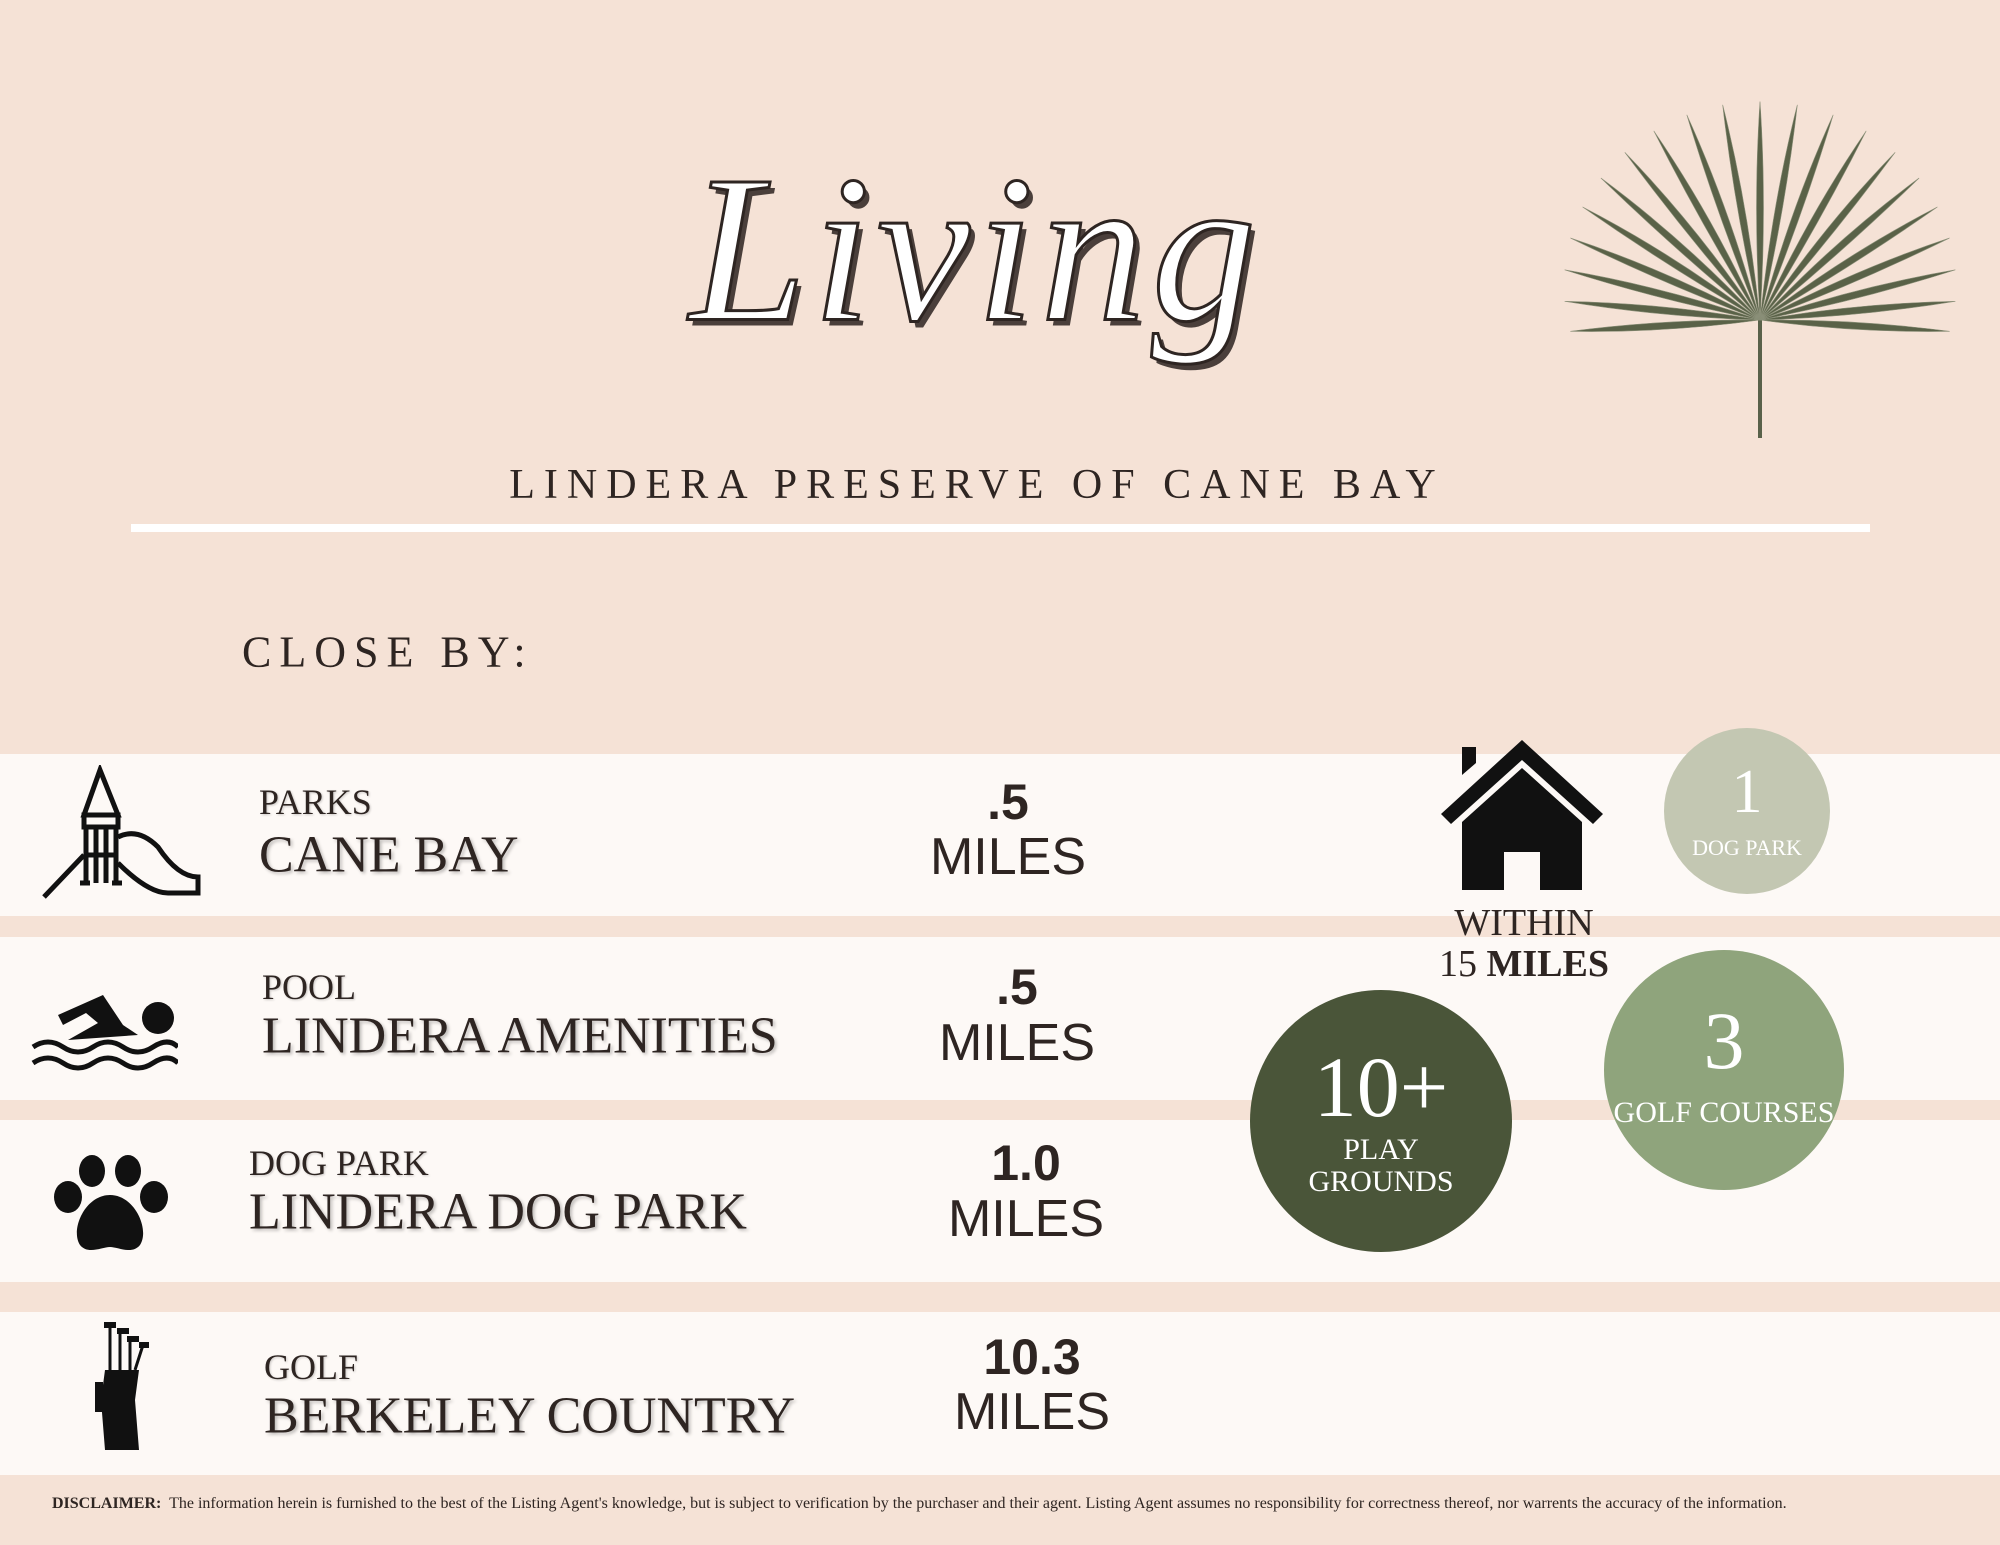  Describe the element at coordinates (121, 832) in the screenshot. I see `playground-icon` at that location.